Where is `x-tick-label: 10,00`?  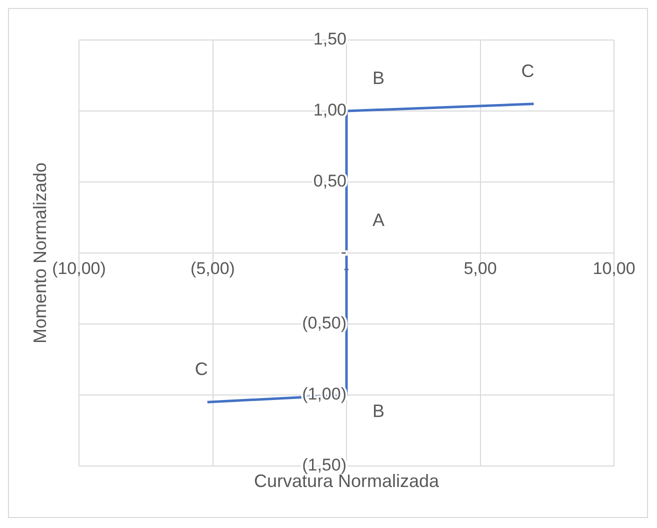 x-tick-label: 10,00 is located at coordinates (614, 268).